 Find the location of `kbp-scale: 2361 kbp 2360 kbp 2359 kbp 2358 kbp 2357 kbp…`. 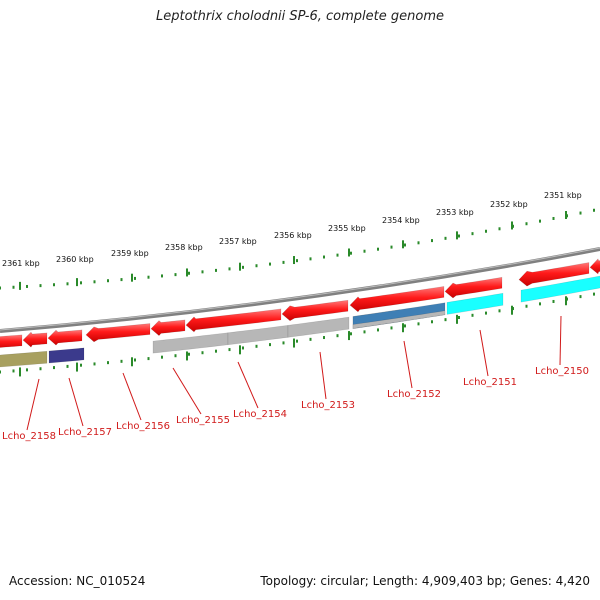

kbp-scale: 2361 kbp 2360 kbp 2359 kbp 2358 kbp 2357 kbp… is located at coordinates (292, 229).